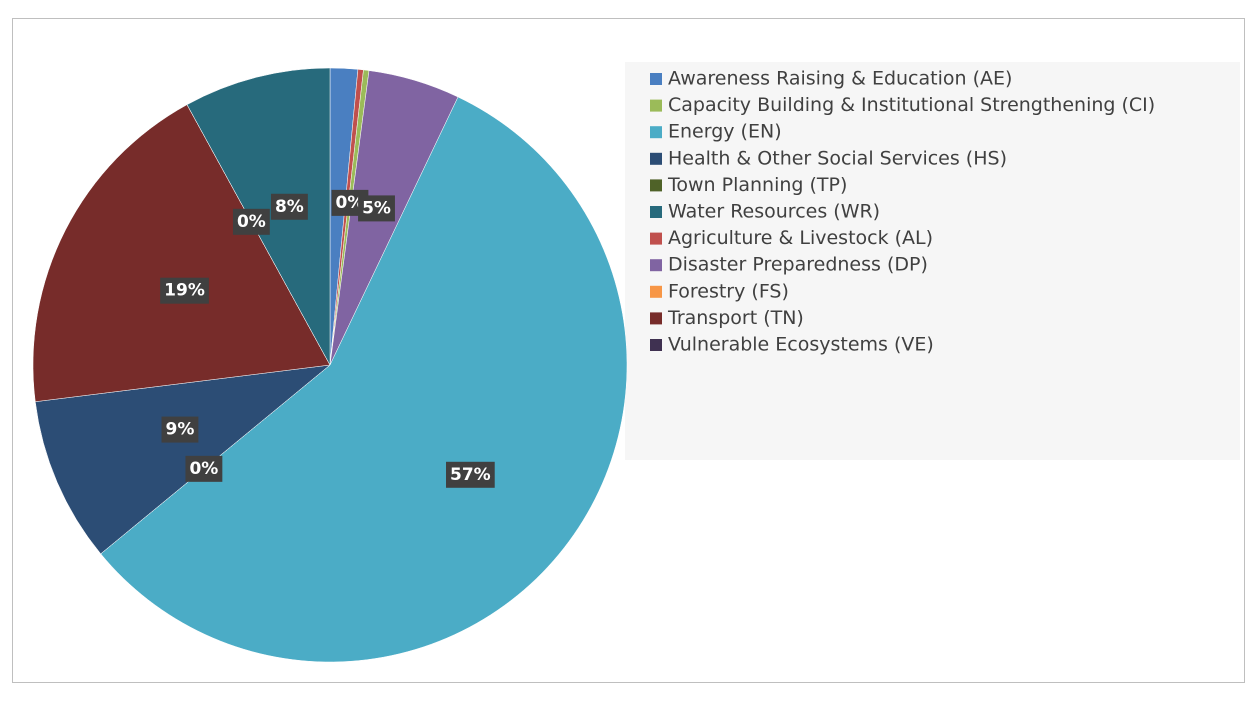 The width and height of the screenshot is (1258, 702). Describe the element at coordinates (725, 132) in the screenshot. I see `legend-label: Energy (EN)` at that location.